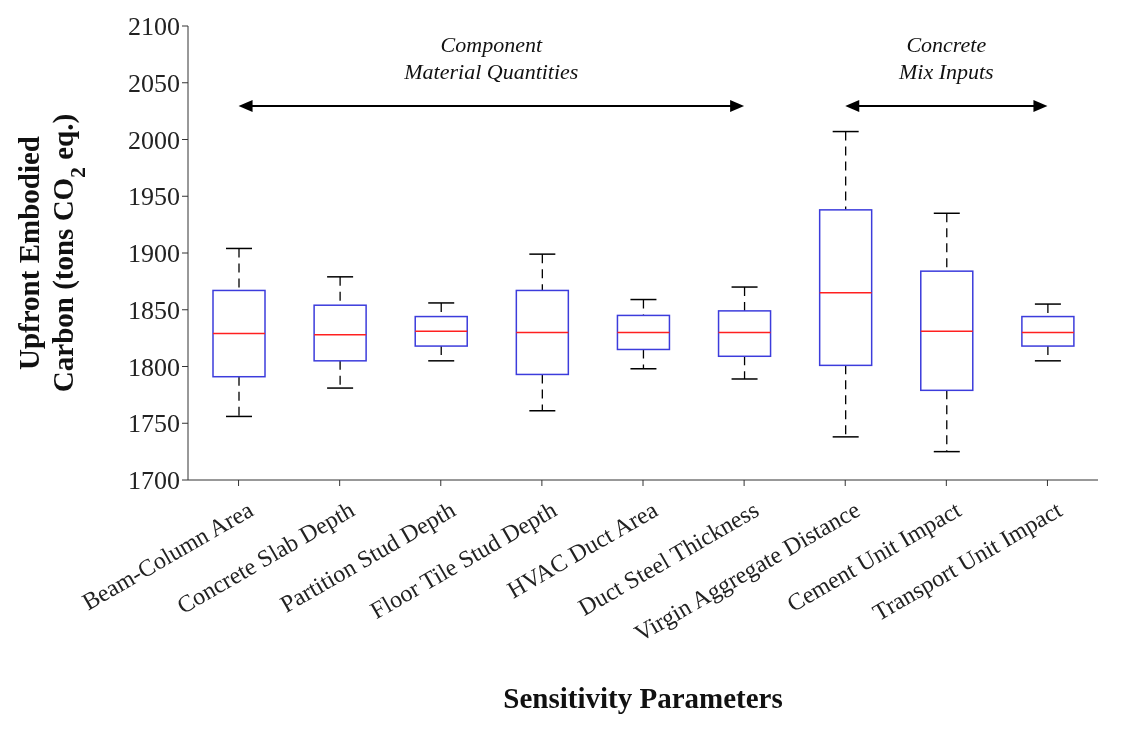  I want to click on y-tick-label: 1900, so click(154, 254).